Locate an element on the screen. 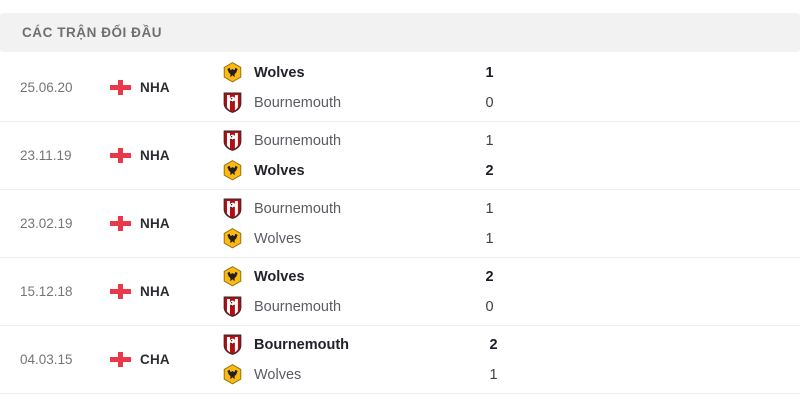  score-cell: 1 1 is located at coordinates (571, 224).